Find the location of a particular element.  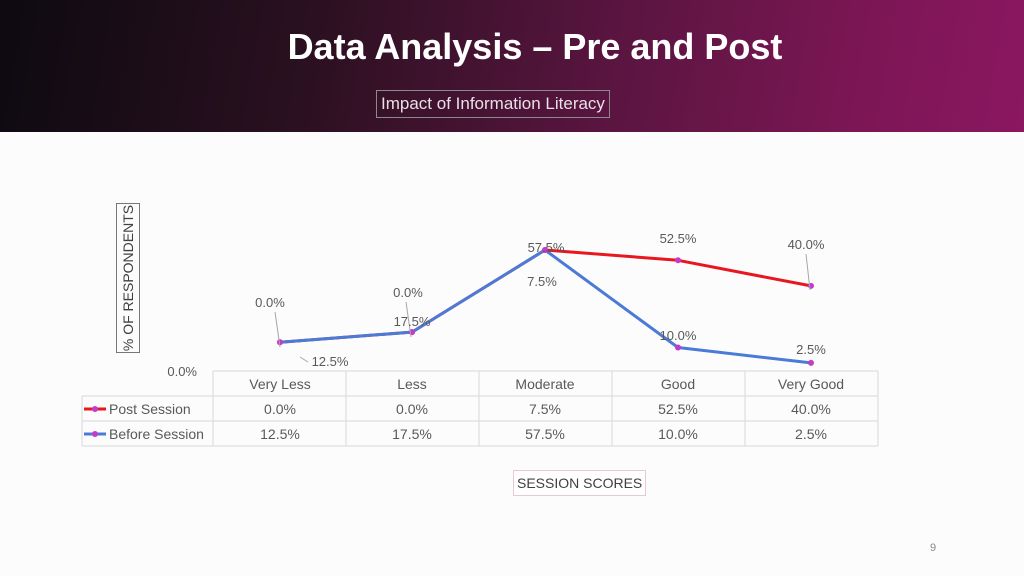

table-cell: 10.0% is located at coordinates (678, 434).